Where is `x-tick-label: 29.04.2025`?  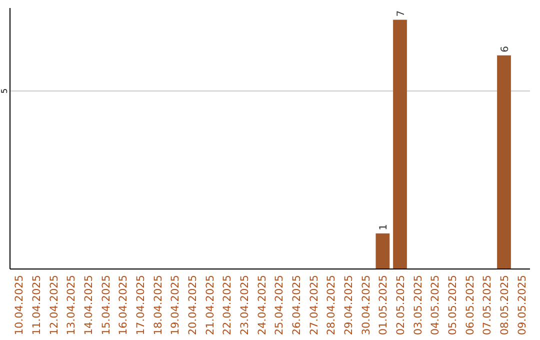 x-tick-label: 29.04.2025 is located at coordinates (349, 305).